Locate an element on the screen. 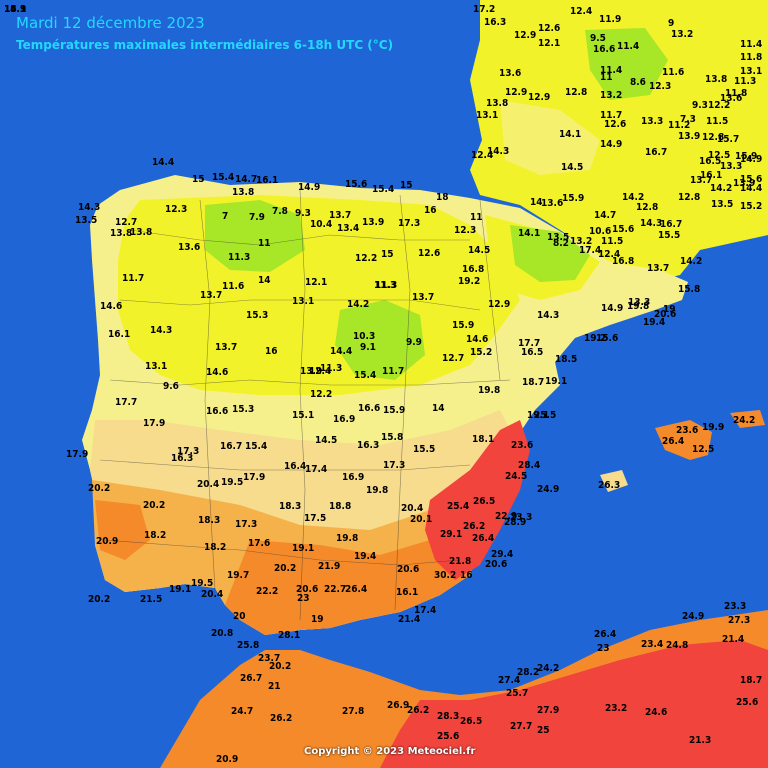 Image resolution: width=768 pixels, height=768 pixels. station-value: 9.6 is located at coordinates (171, 386).